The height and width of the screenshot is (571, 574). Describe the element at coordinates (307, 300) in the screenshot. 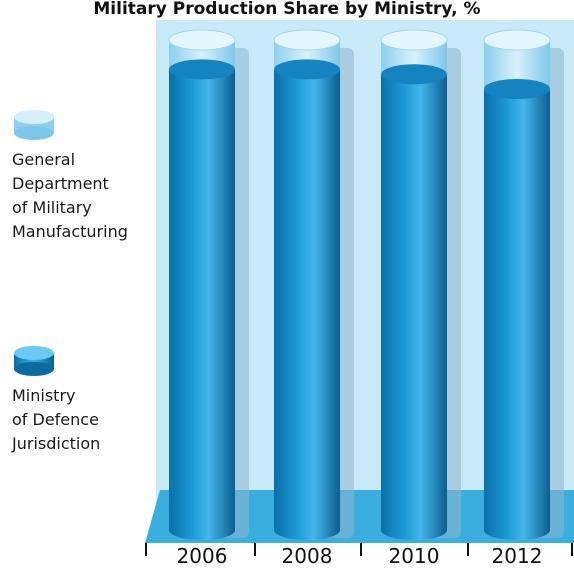

I see `bar-ministry-2008` at that location.